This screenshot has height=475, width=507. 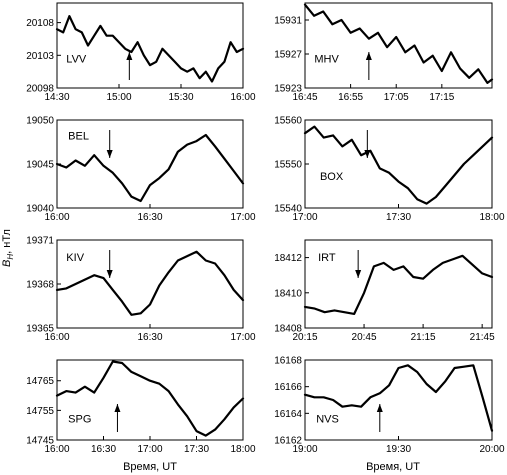 What do you see at coordinates (40, 121) in the screenshot?
I see `y-tick-label: 19050` at bounding box center [40, 121].